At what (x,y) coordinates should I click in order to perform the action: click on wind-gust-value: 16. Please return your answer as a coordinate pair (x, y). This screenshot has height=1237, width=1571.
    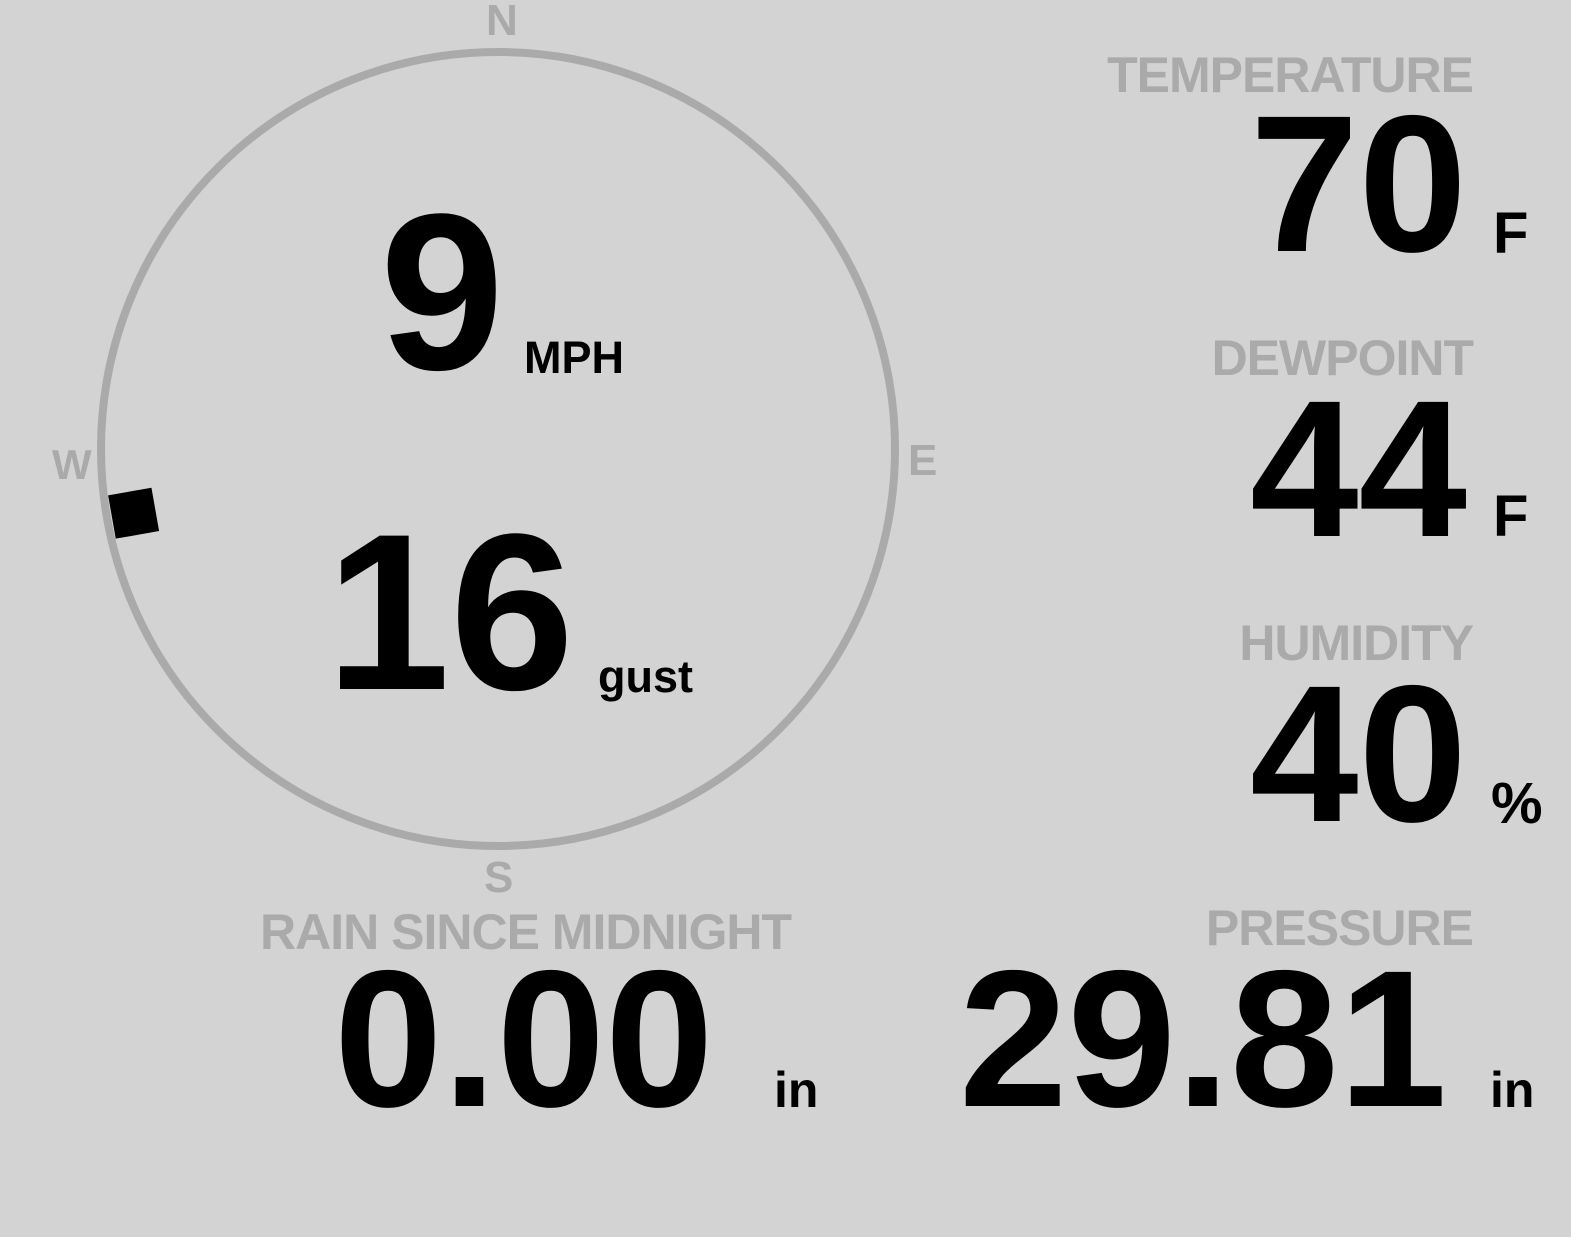
    Looking at the image, I should click on (450, 612).